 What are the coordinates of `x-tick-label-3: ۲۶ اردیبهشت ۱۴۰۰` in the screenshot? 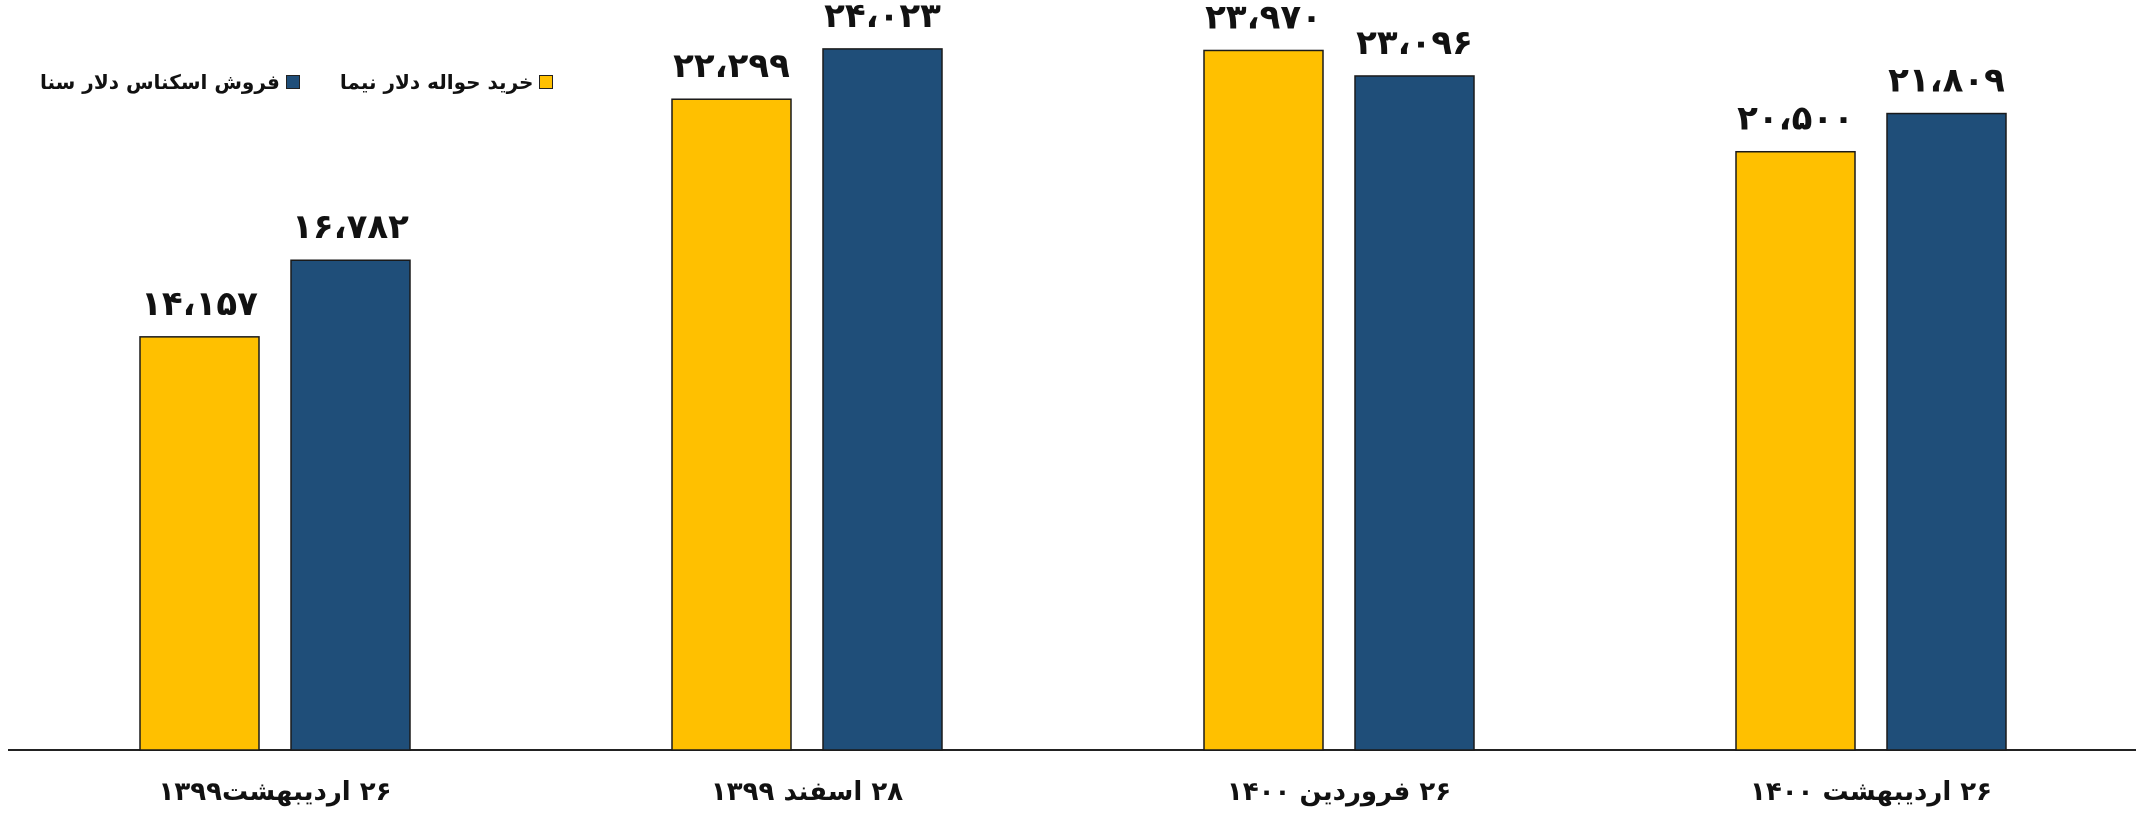 It's located at (1871, 792).